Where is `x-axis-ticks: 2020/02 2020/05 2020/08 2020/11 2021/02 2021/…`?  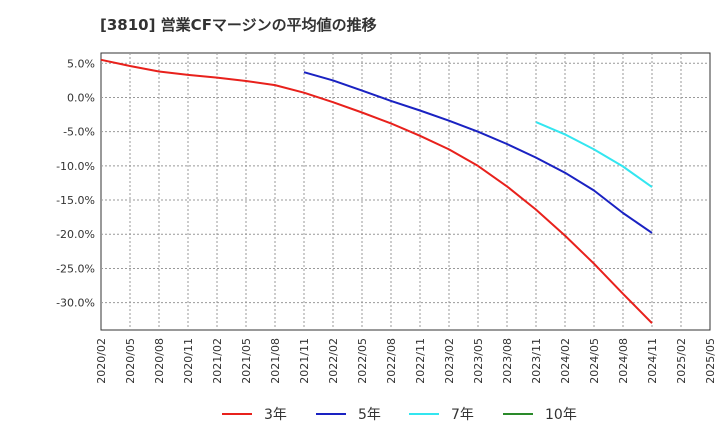 x-axis-ticks: 2020/02 2020/05 2020/08 2020/11 2021/02 2021/… is located at coordinates (406, 361).